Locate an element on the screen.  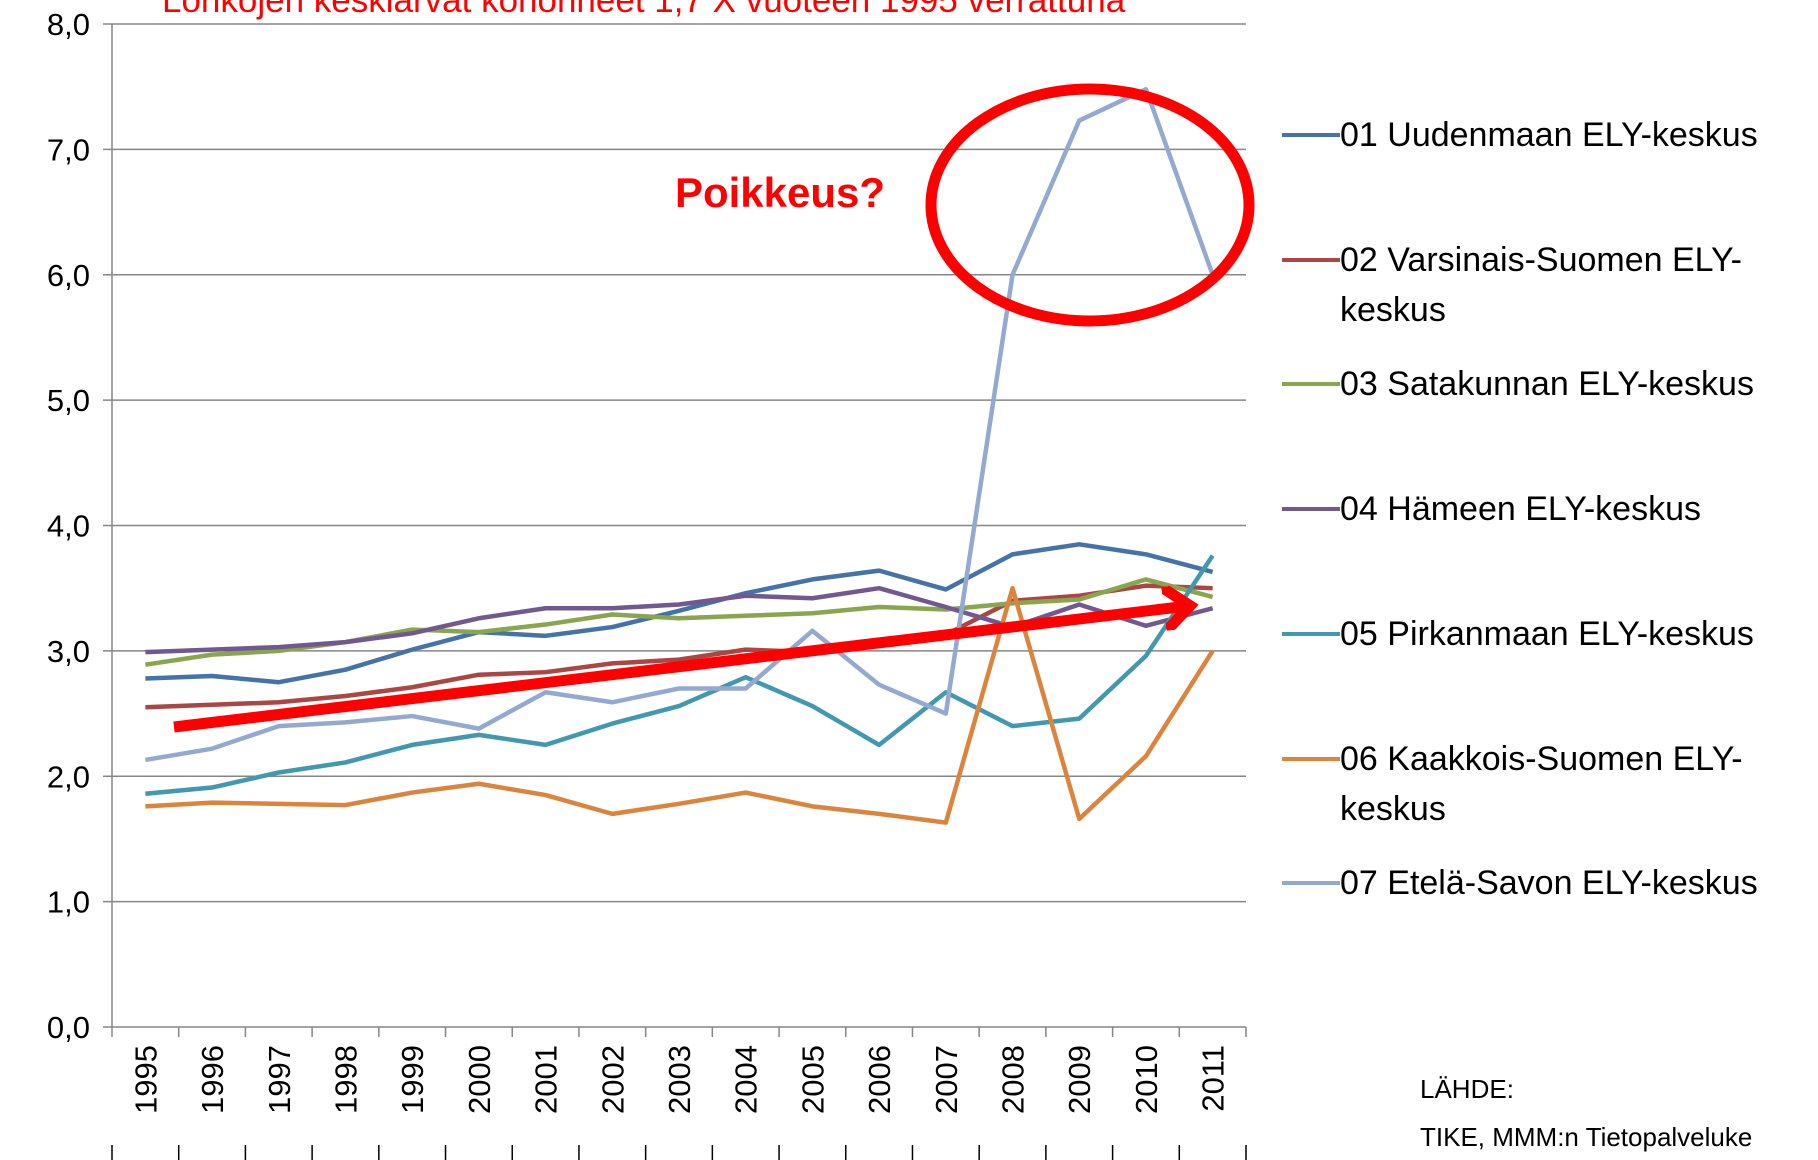
legend-entry: 04 Hämeen ELY-keskus is located at coordinates (1546, 509).